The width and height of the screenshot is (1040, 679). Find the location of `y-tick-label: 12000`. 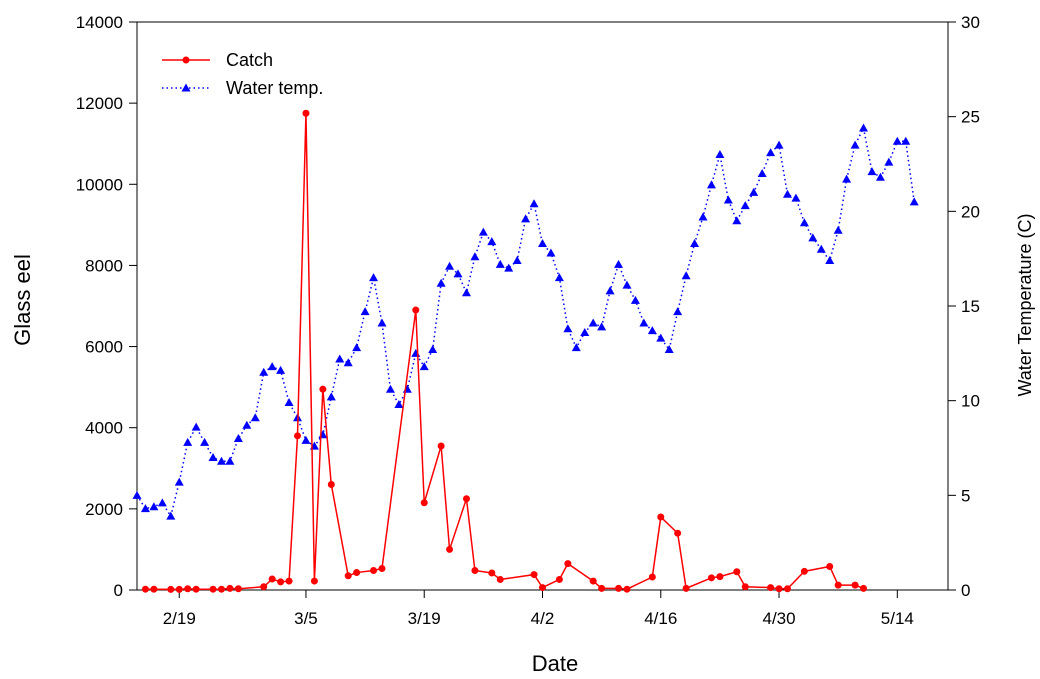

y-tick-label: 12000 is located at coordinates (99, 103).